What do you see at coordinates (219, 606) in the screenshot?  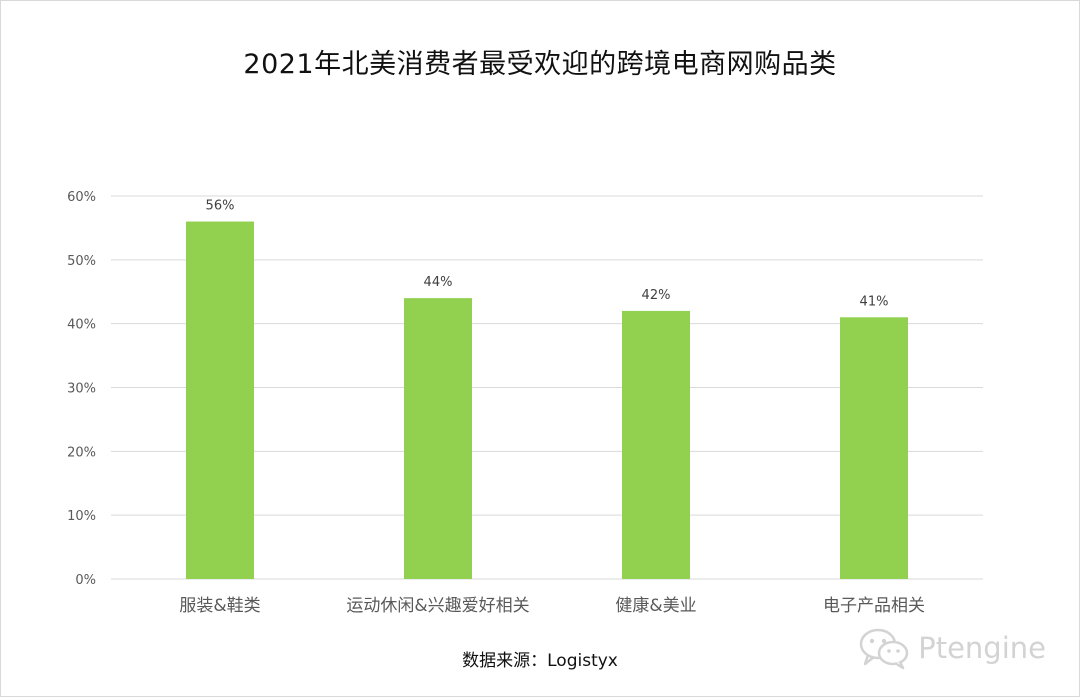 I see `x-category-label: 服装&鞋类` at bounding box center [219, 606].